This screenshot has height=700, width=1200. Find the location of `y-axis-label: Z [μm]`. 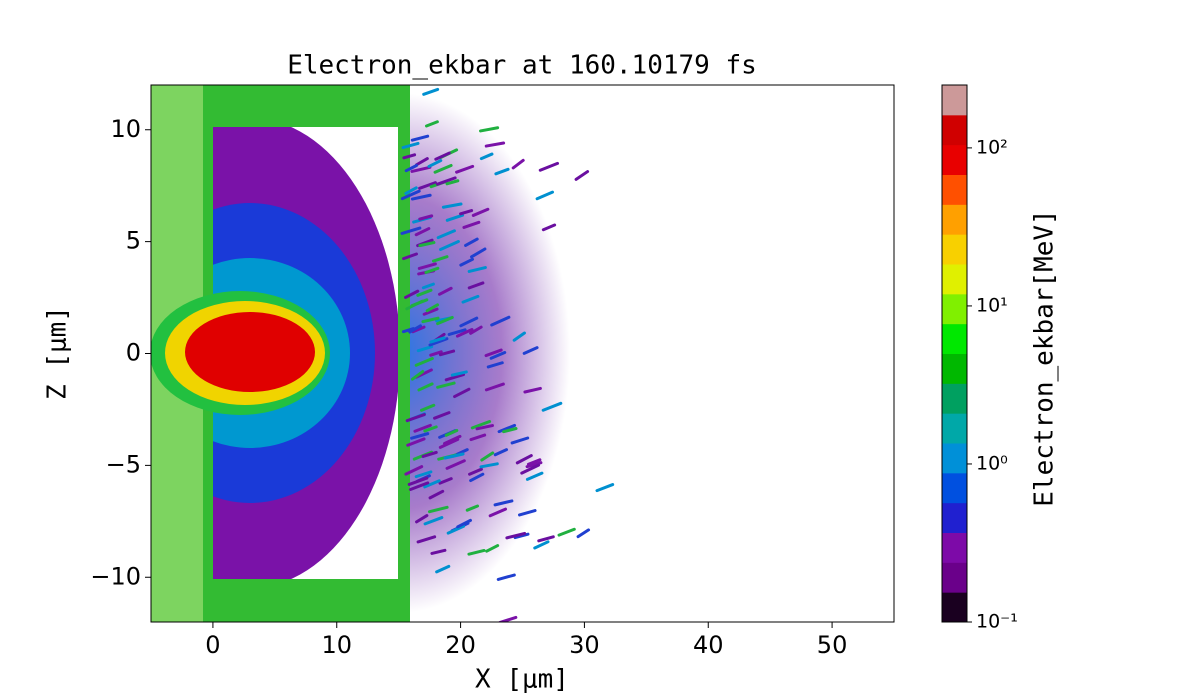

y-axis-label: Z [μm] is located at coordinates (58, 353).